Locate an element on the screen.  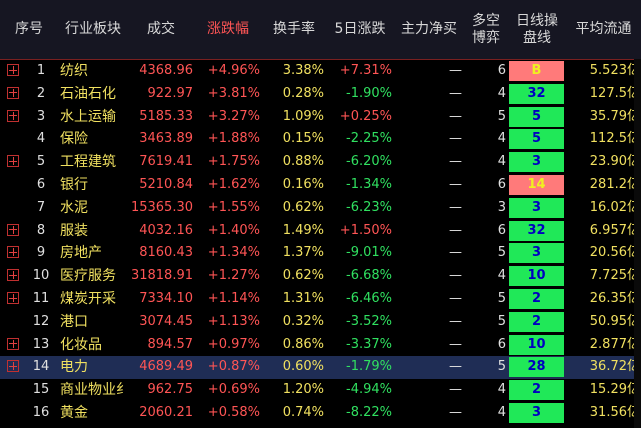
daily-line-badge: 32 is located at coordinates (536, 230).